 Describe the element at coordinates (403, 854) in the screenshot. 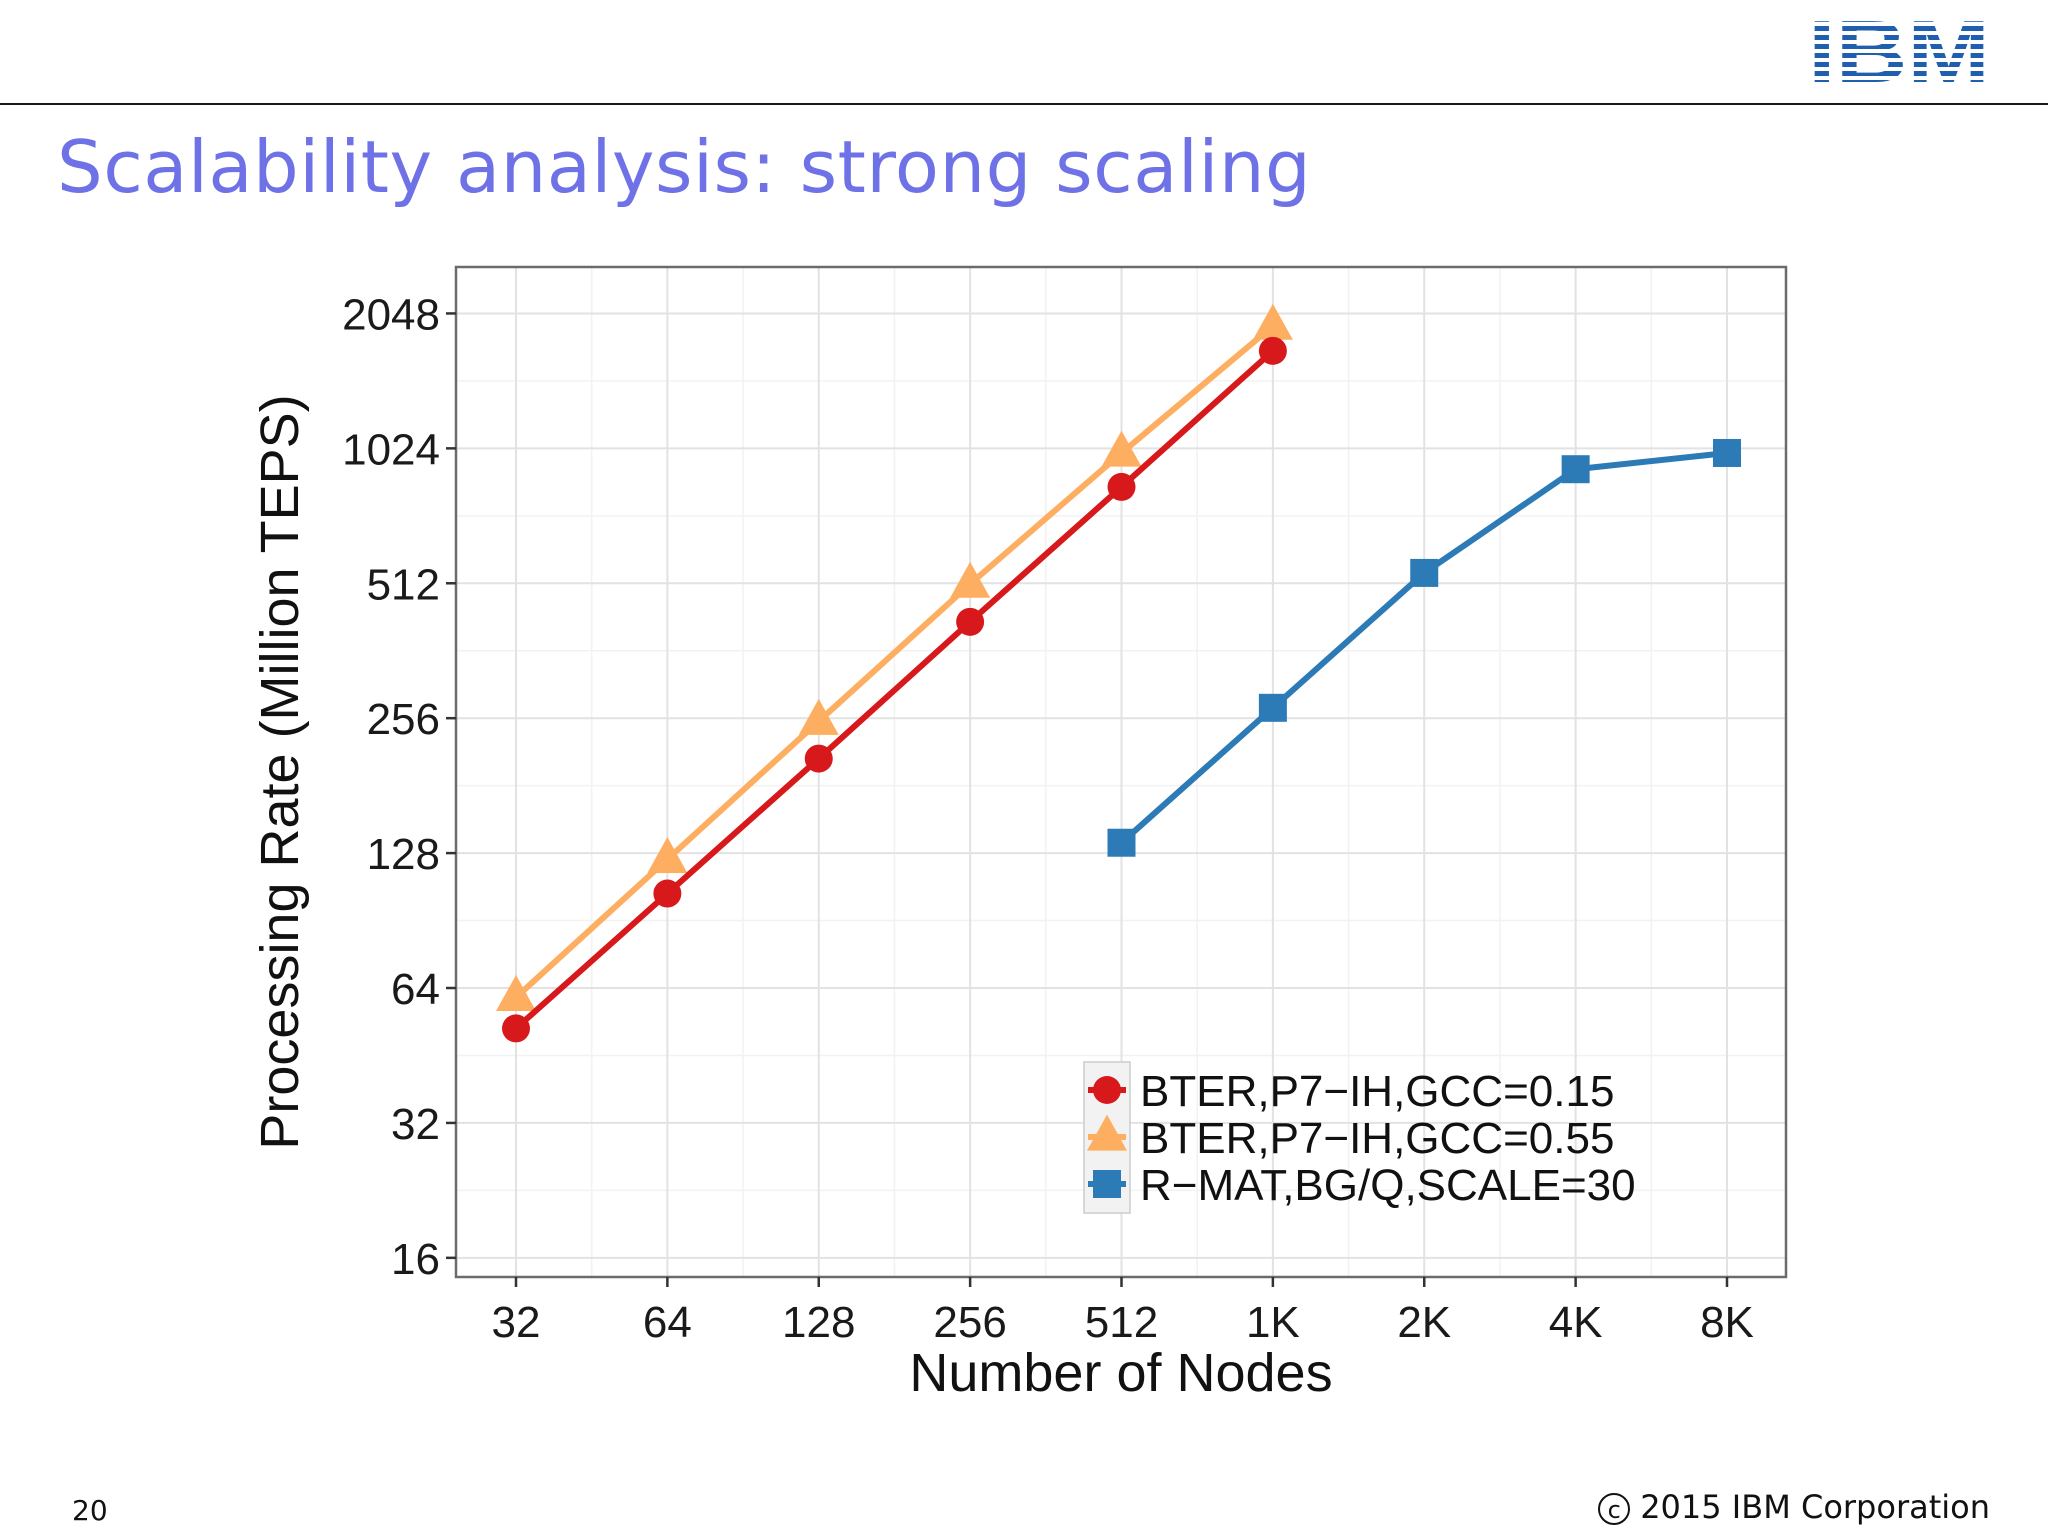

I see `y-tick-label: 128` at that location.